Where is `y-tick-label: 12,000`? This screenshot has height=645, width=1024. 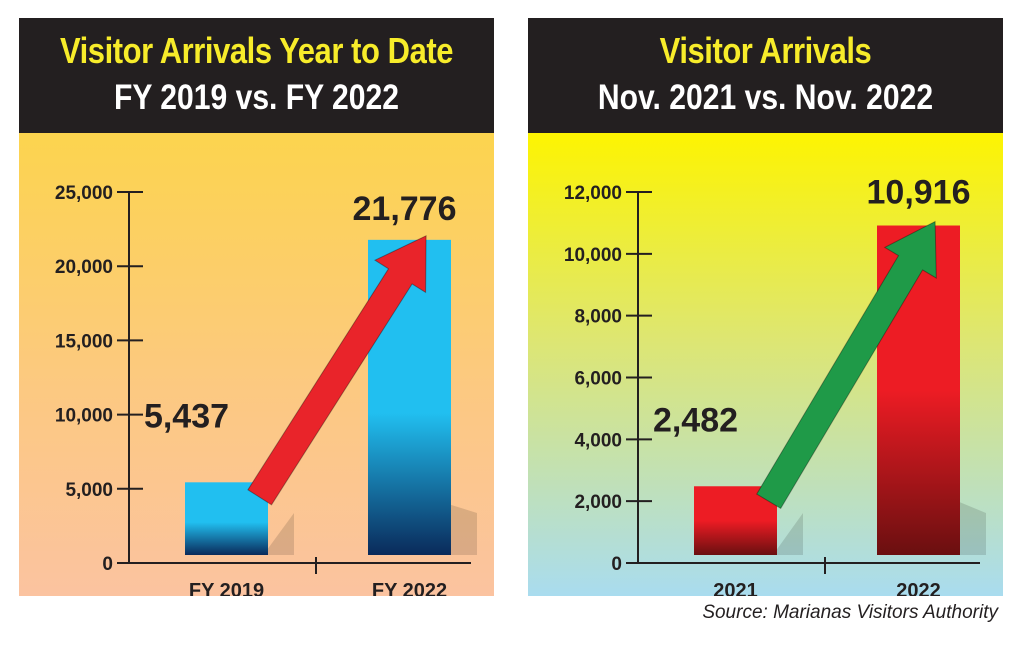
y-tick-label: 12,000 is located at coordinates (593, 193).